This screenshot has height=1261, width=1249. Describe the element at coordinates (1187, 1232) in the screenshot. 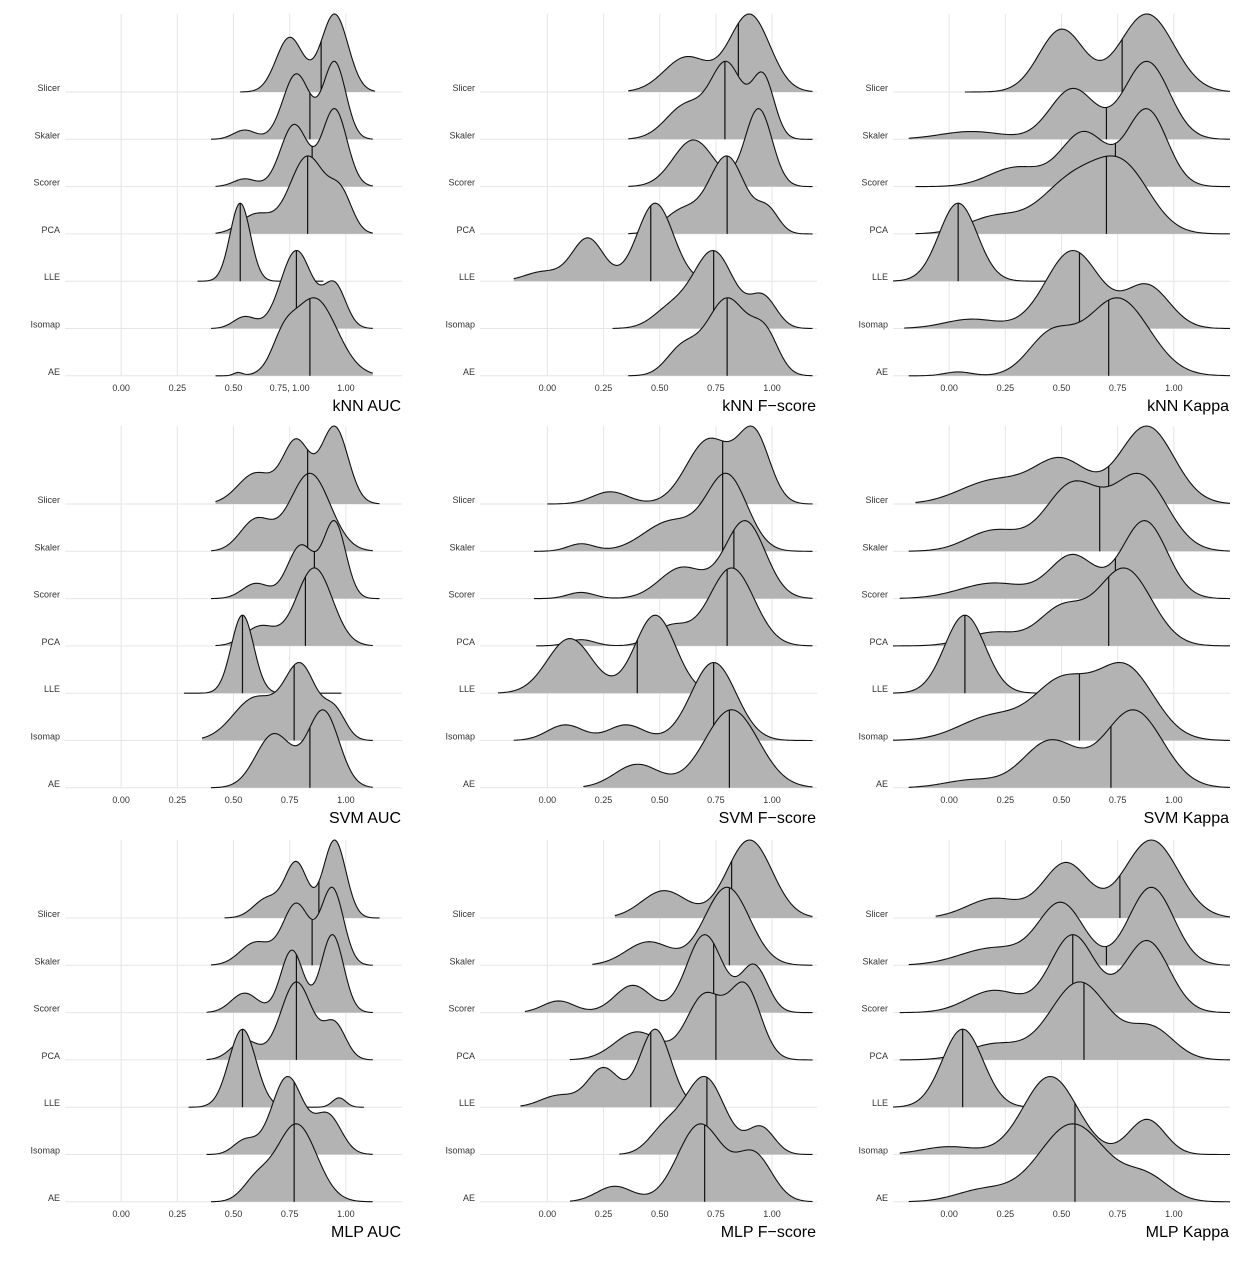

I see `panel-title: MLP Kappa` at that location.